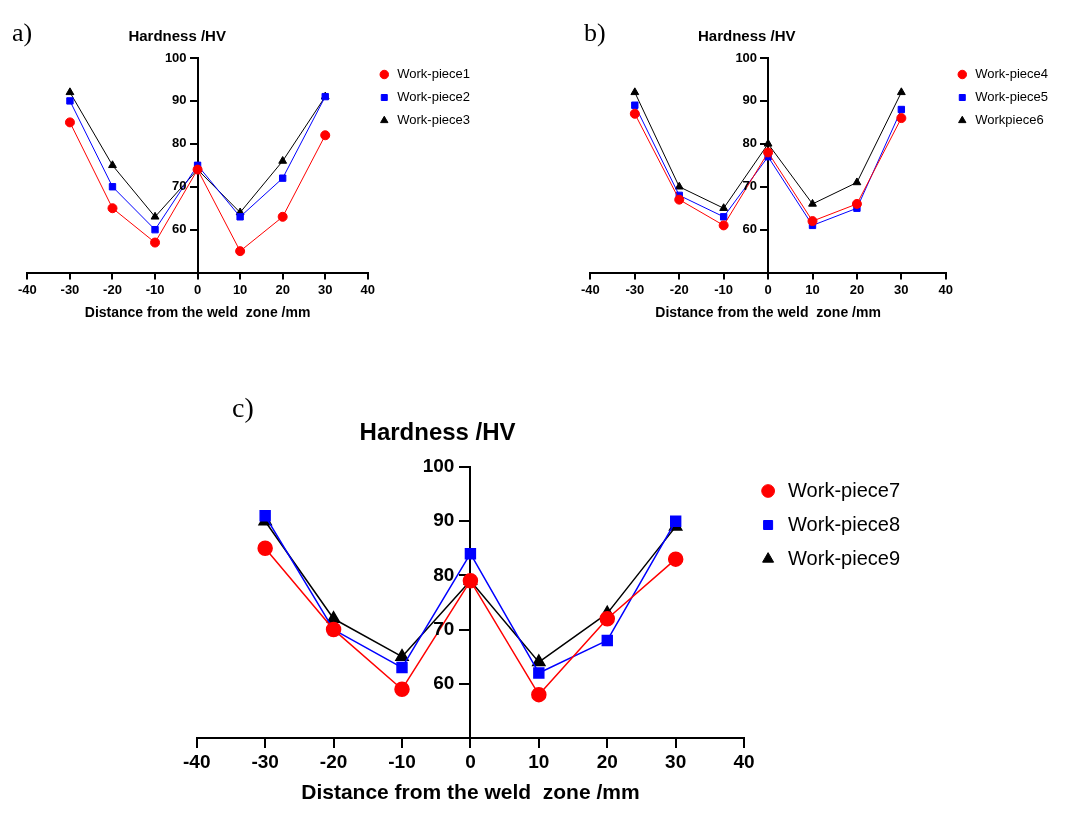  What do you see at coordinates (1011, 74) in the screenshot?
I see `legend-label: Work-piece4` at bounding box center [1011, 74].